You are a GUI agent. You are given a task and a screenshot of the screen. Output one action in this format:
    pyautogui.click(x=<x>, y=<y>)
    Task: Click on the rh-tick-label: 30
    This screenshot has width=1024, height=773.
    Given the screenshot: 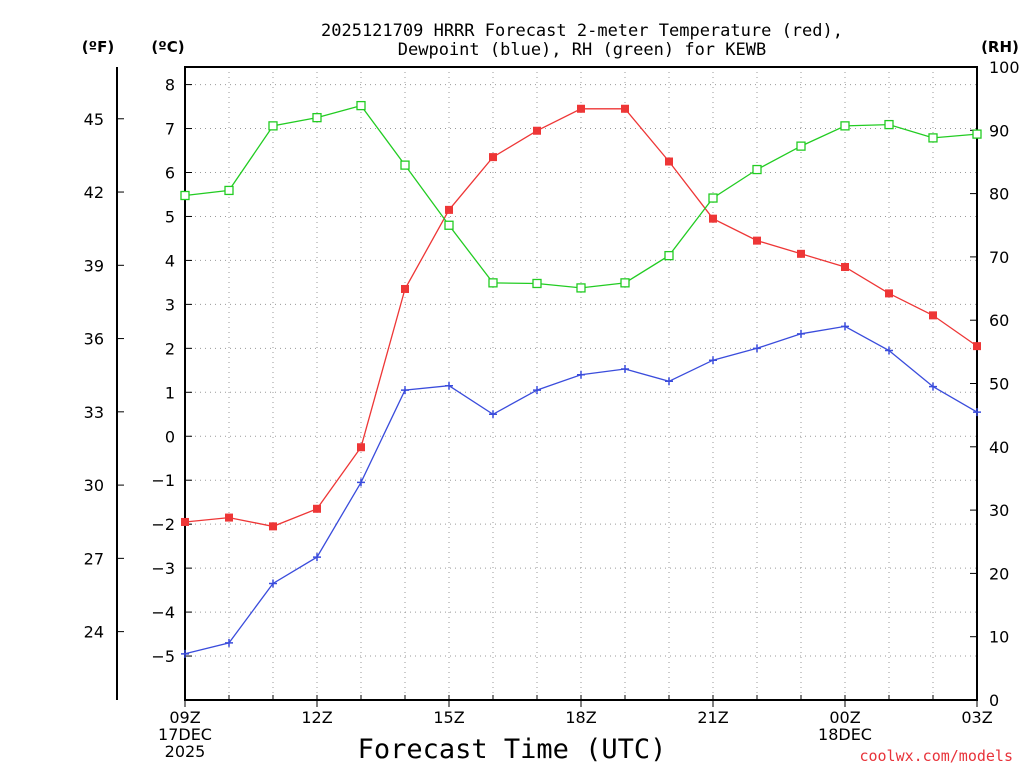 What is the action you would take?
    pyautogui.click(x=999, y=510)
    